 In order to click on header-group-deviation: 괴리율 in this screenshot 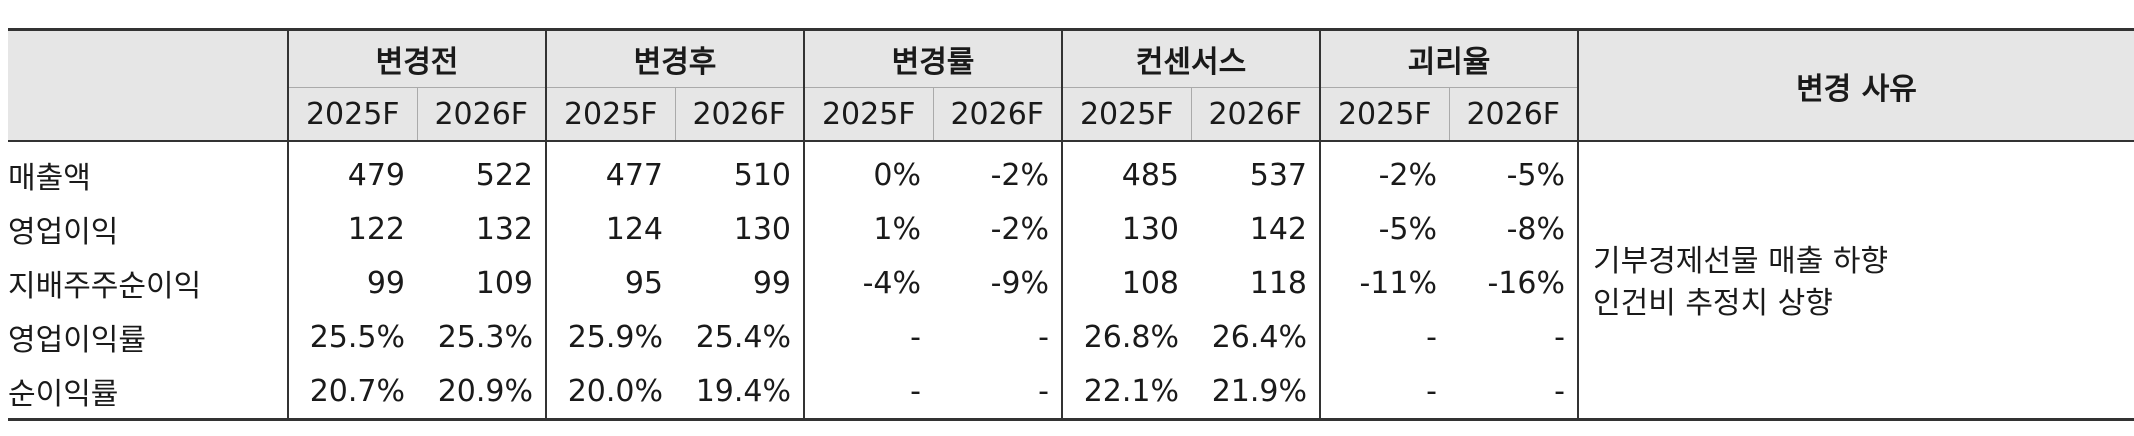, I will do `click(1448, 58)`.